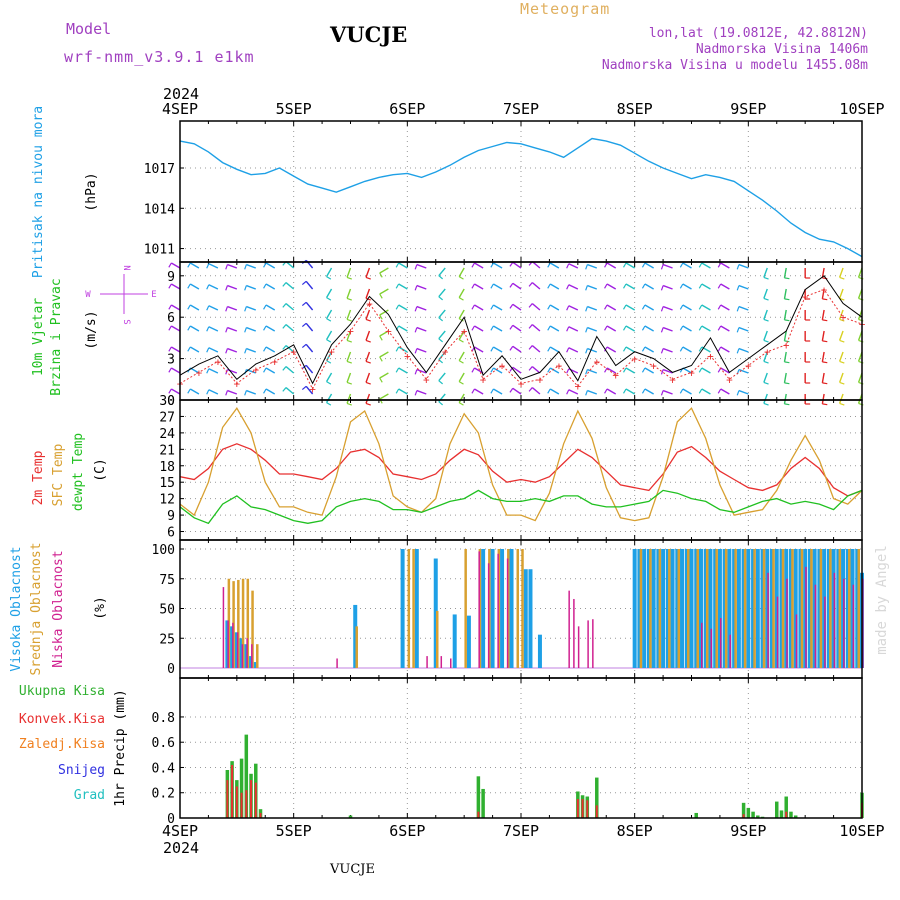 The height and width of the screenshot is (900, 900). Describe the element at coordinates (521, 470) in the screenshot. I see `temp-2m-line` at that location.